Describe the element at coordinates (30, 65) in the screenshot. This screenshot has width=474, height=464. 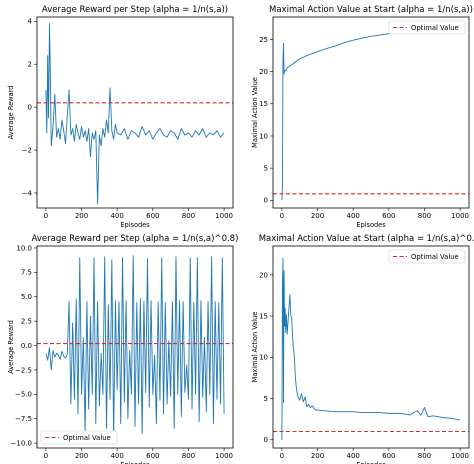
I see `y-tick-label: 2` at that location.